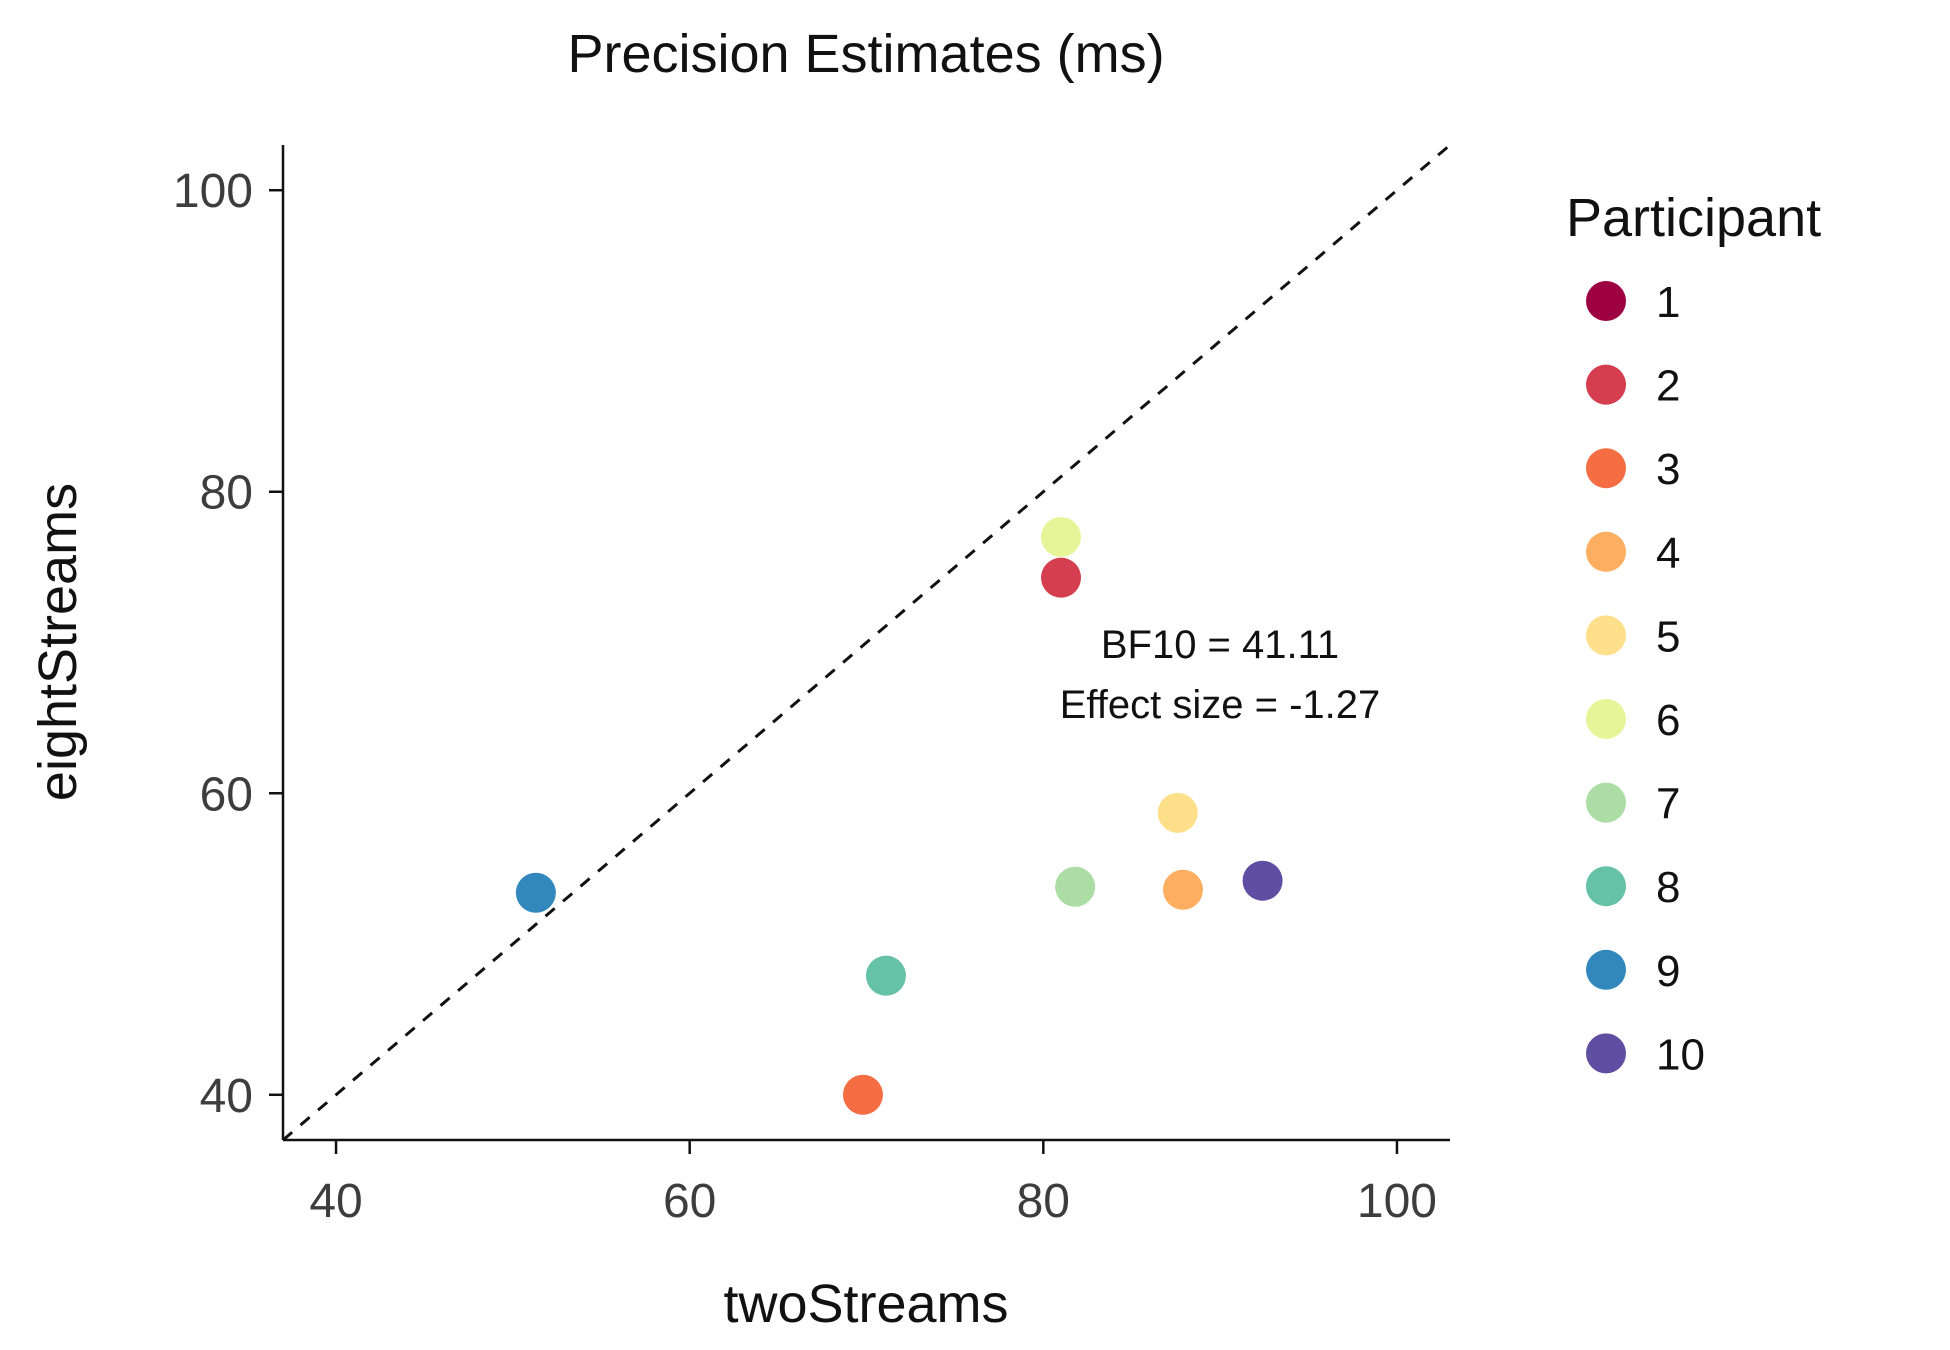  What do you see at coordinates (1633, 636) in the screenshot?
I see `legend-item-5: 5` at bounding box center [1633, 636].